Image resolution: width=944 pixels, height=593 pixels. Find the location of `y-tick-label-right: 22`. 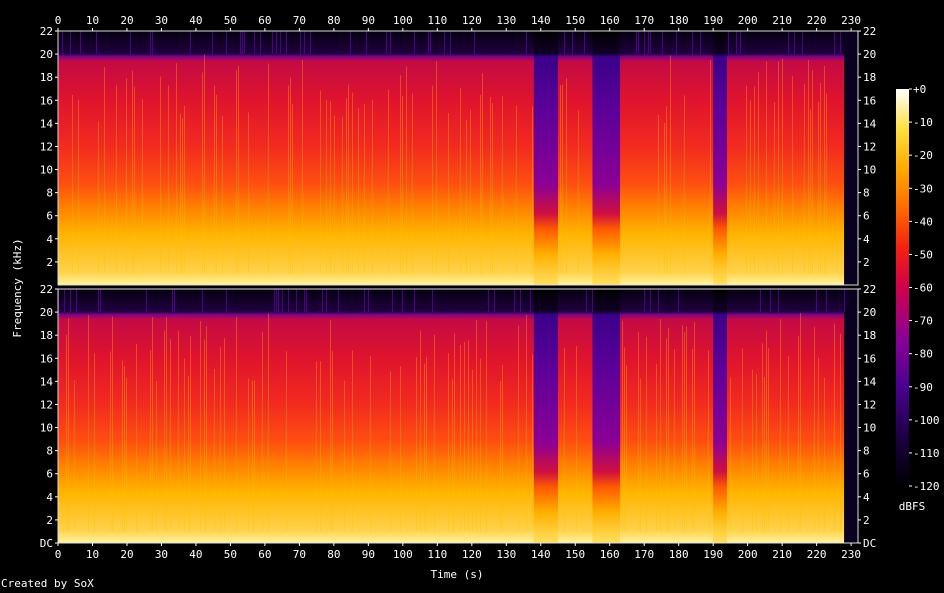

y-tick-label-right: 22 is located at coordinates (869, 31).